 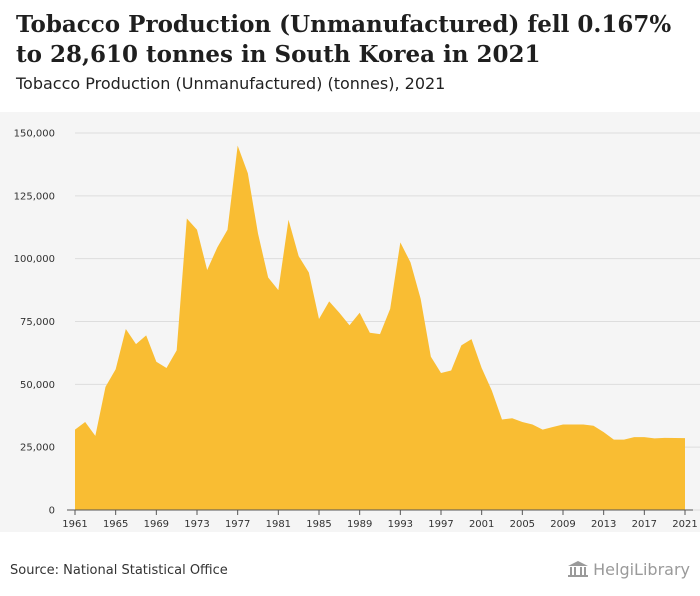 I want to click on x-tick-label: 1969, so click(x=156, y=524).